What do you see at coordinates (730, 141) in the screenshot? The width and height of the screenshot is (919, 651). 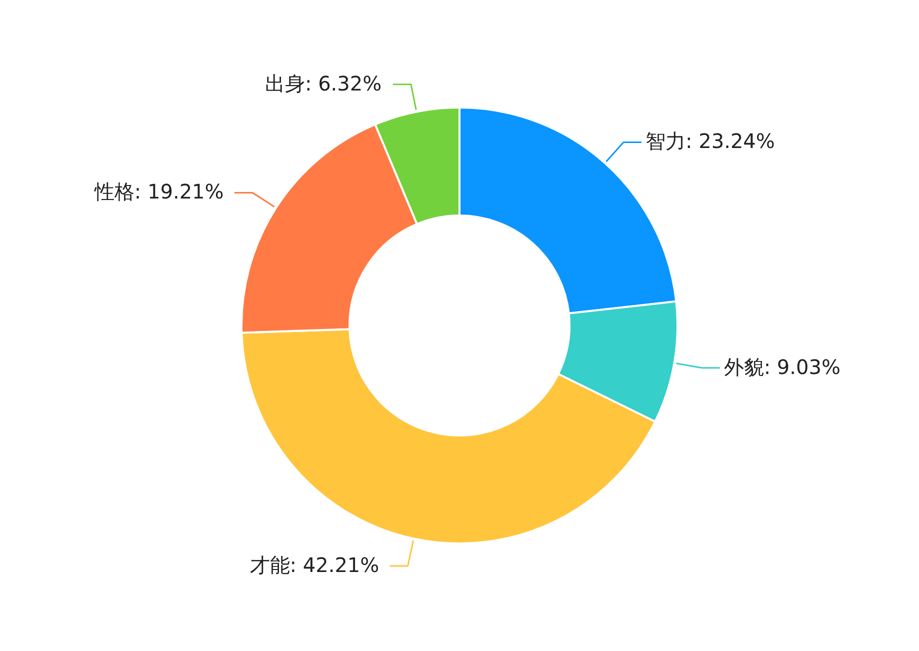 I see `data-label: : 23.24%` at bounding box center [730, 141].